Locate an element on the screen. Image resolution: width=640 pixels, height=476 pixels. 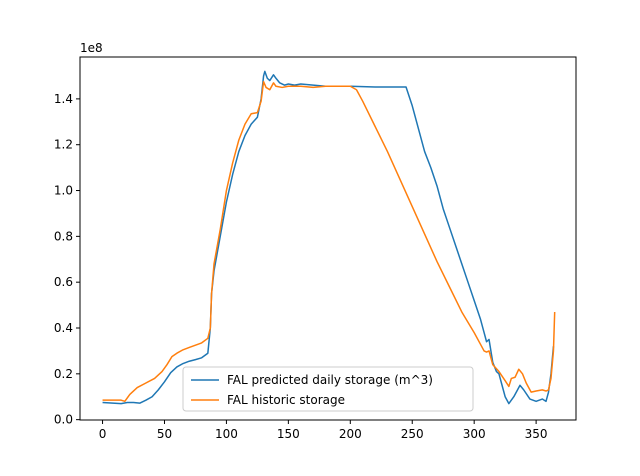
x-tick-label: 150 is located at coordinates (288, 434).